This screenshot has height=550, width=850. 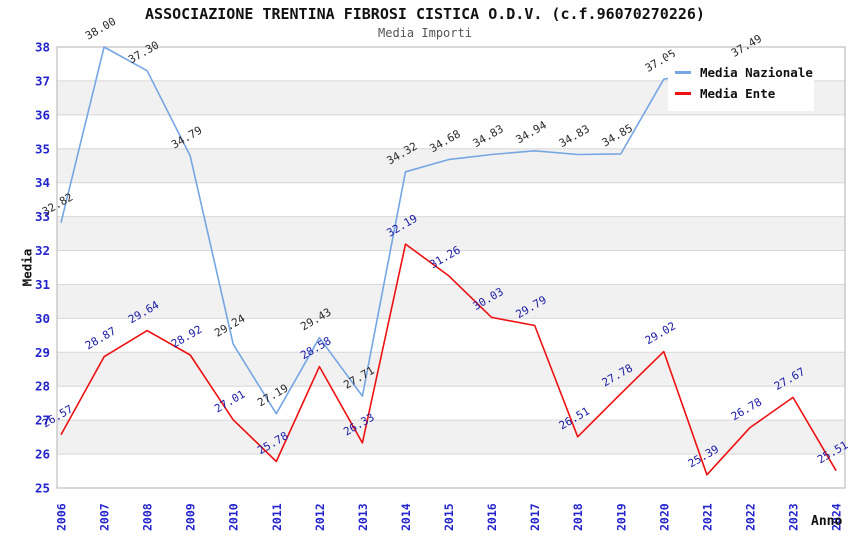 What do you see at coordinates (42, 216) in the screenshot?
I see `y-tick-label: 33` at bounding box center [42, 216].